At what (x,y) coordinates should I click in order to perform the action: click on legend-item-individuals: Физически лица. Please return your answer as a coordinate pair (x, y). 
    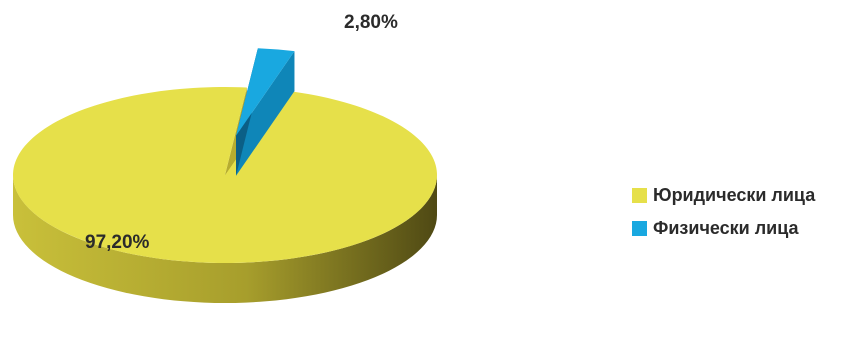
    Looking at the image, I should click on (723, 228).